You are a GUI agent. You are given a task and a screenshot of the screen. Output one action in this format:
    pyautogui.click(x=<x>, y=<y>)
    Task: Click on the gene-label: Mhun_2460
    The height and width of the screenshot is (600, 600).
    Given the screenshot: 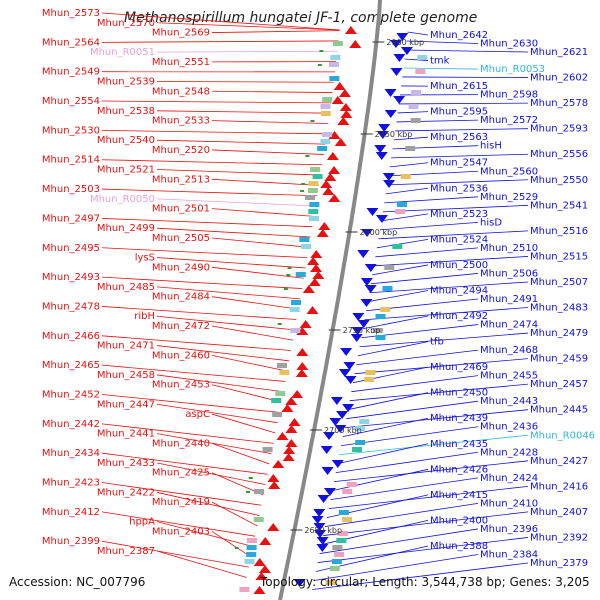 What is the action you would take?
    pyautogui.click(x=181, y=355)
    